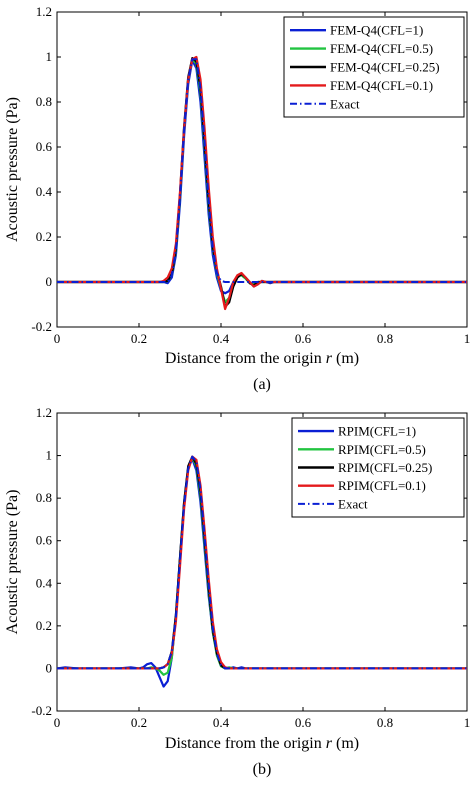 The height and width of the screenshot is (801, 474). I want to click on legend-entry: RPIM(CFL=0.25), so click(385, 467).